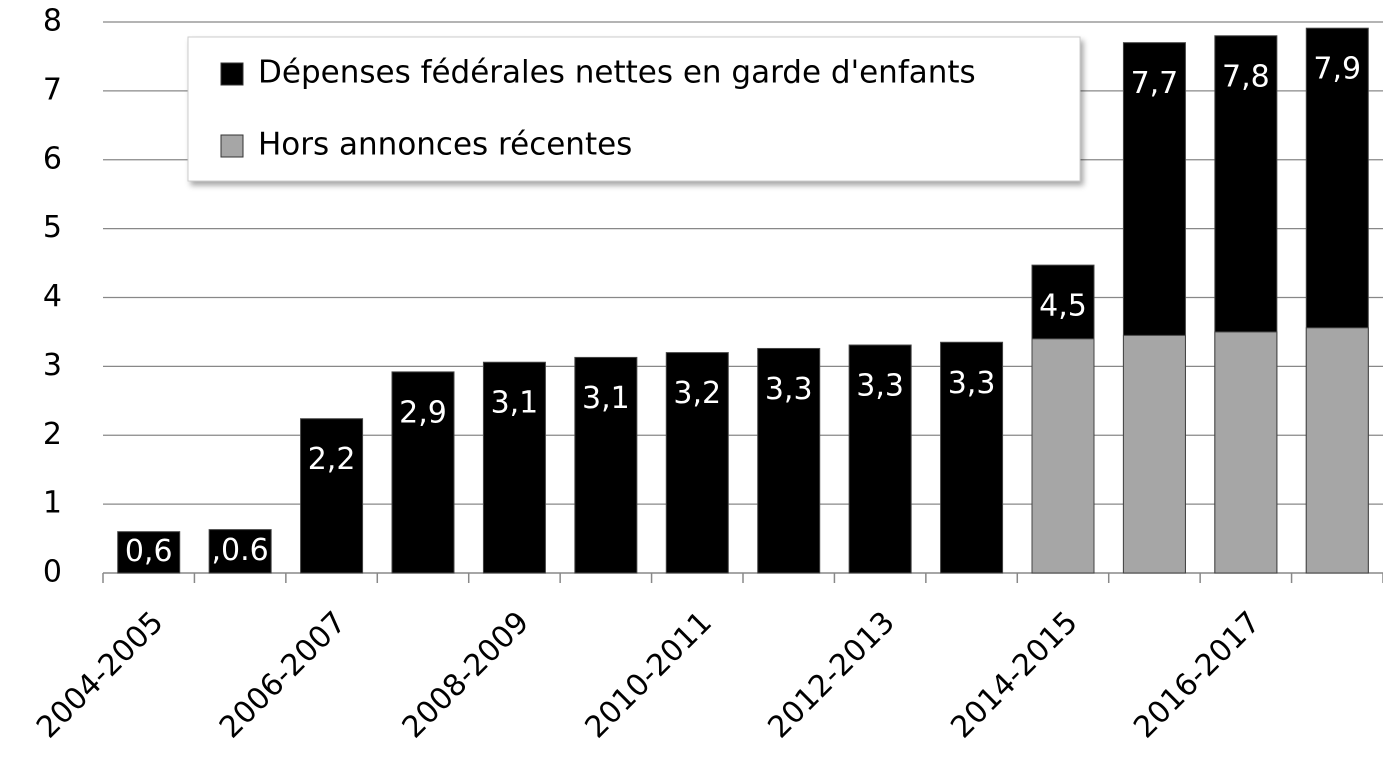 This screenshot has height=762, width=1383. Describe the element at coordinates (100, 675) in the screenshot. I see `x-tick-label: 2004-2005` at that location.